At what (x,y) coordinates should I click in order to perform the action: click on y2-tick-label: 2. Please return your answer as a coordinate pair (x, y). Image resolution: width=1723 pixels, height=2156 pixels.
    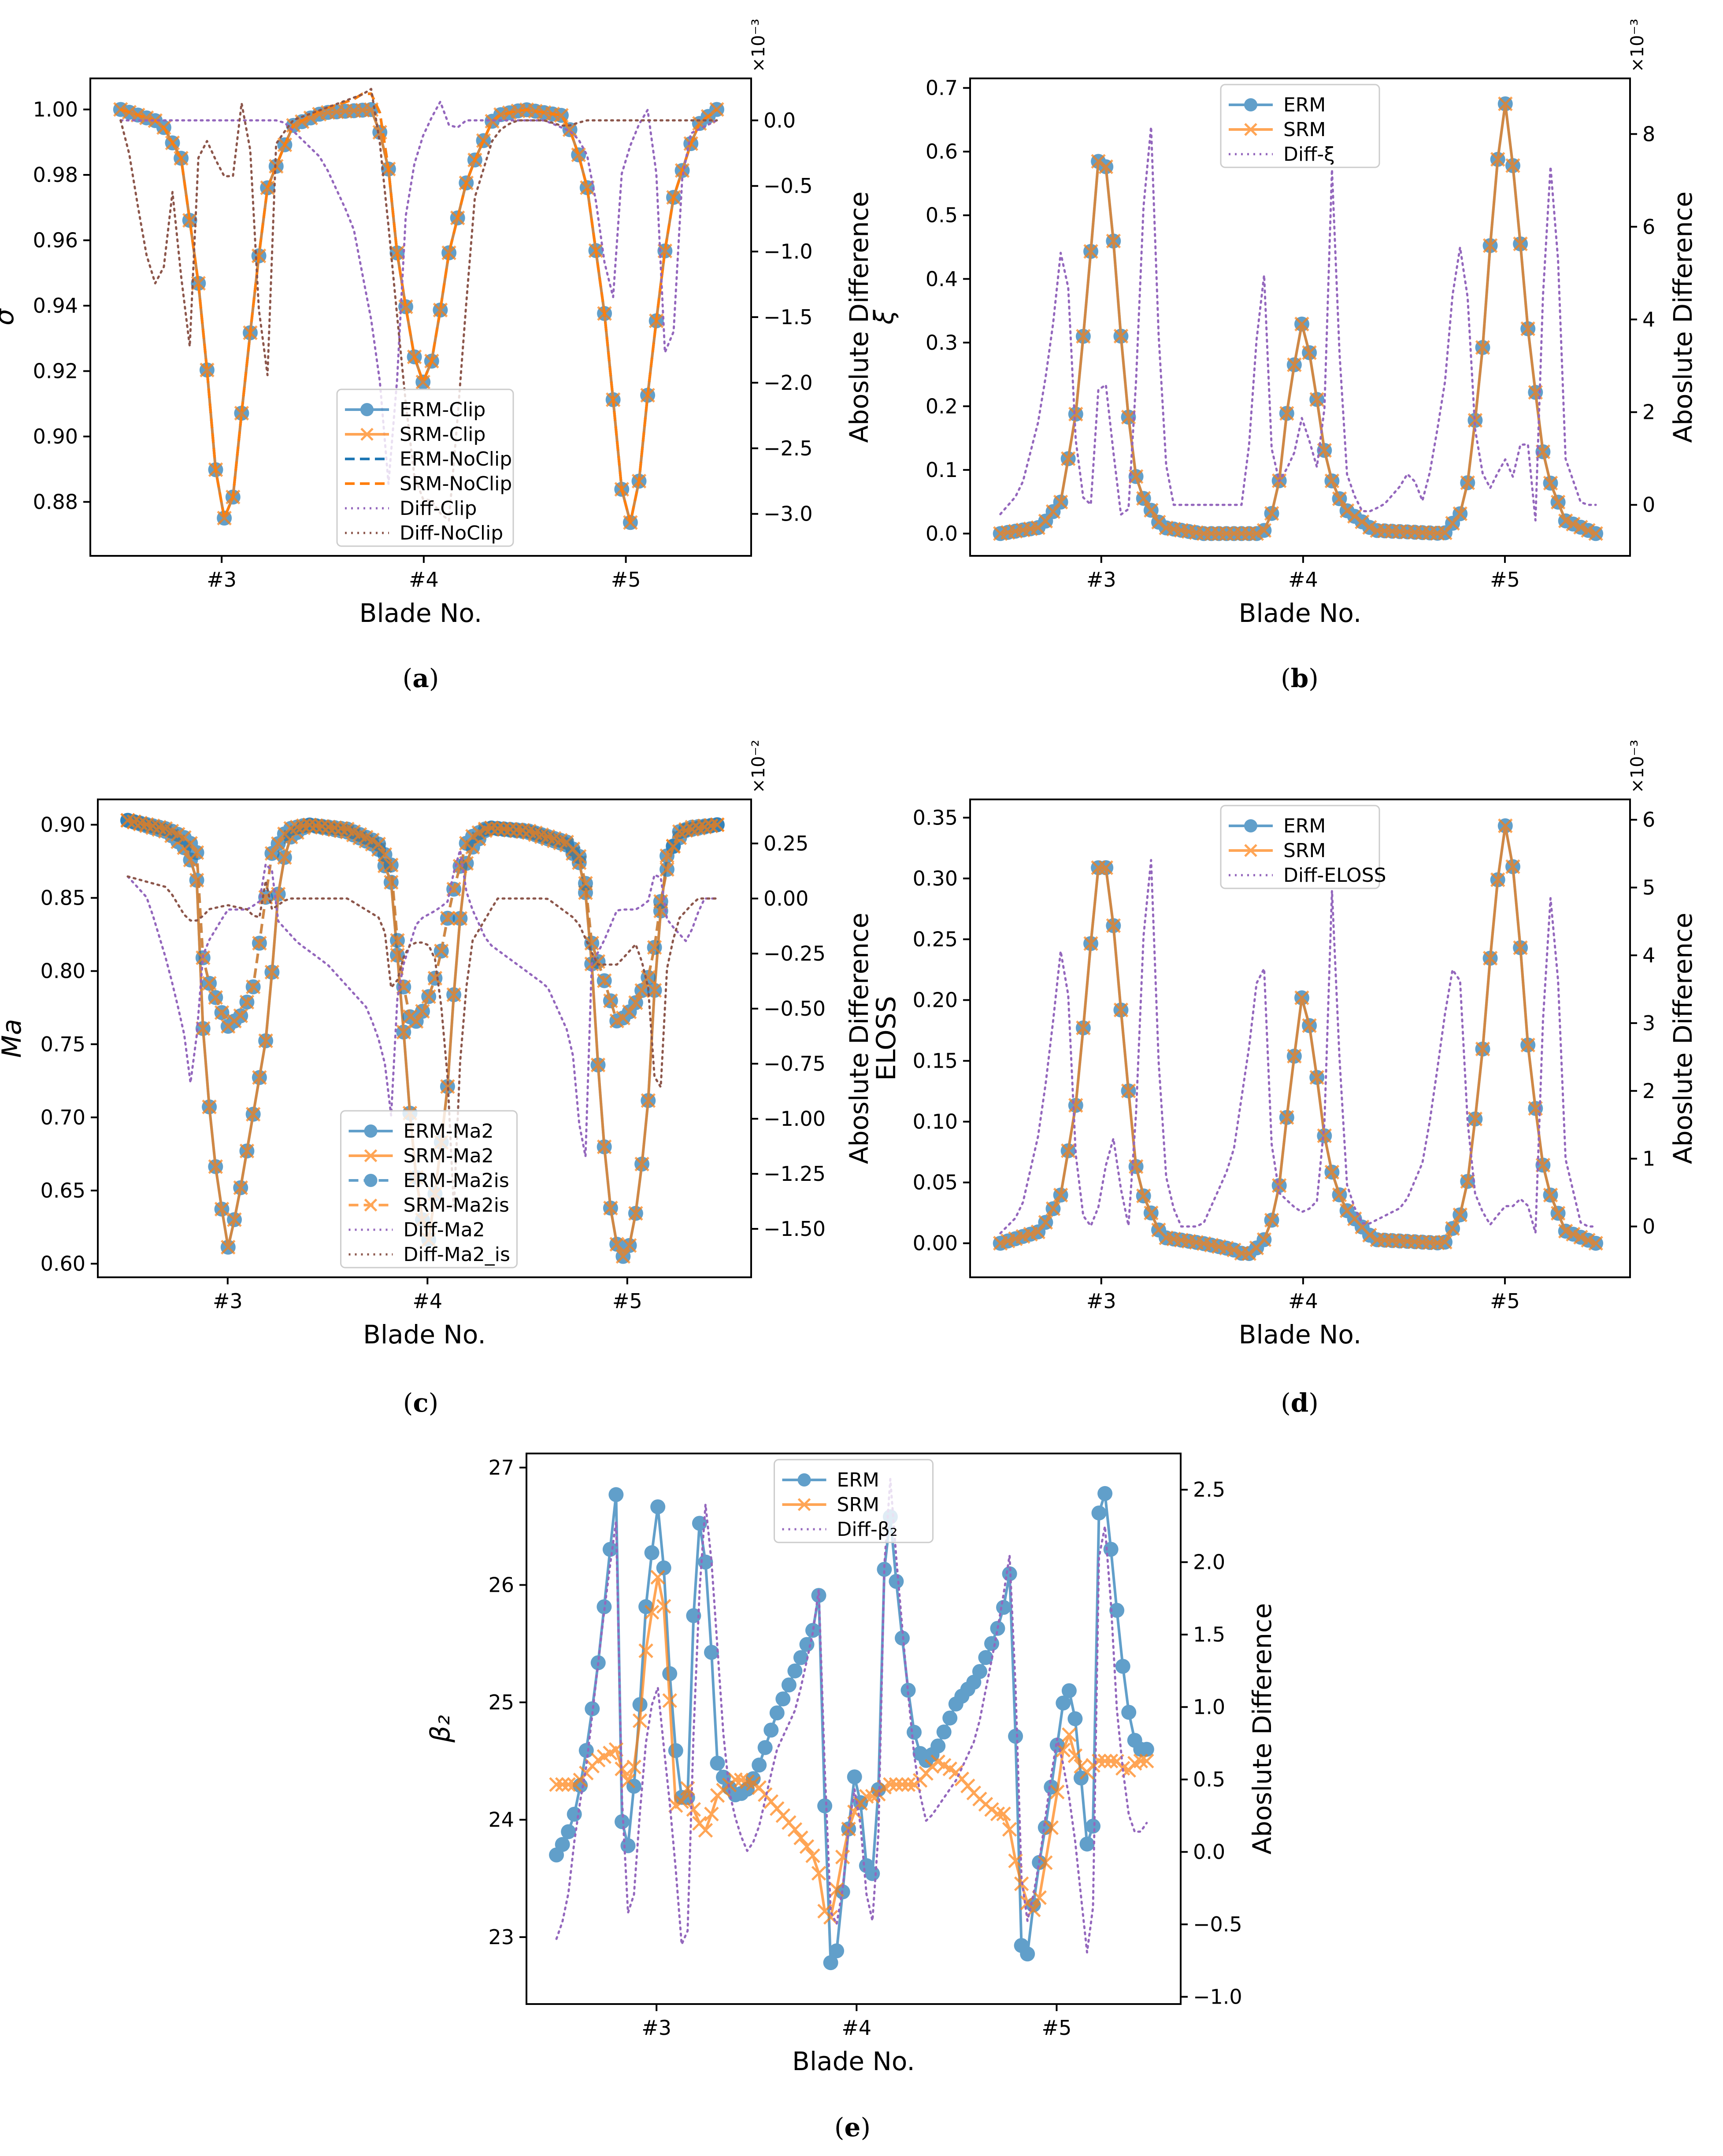
    Looking at the image, I should click on (1648, 412).